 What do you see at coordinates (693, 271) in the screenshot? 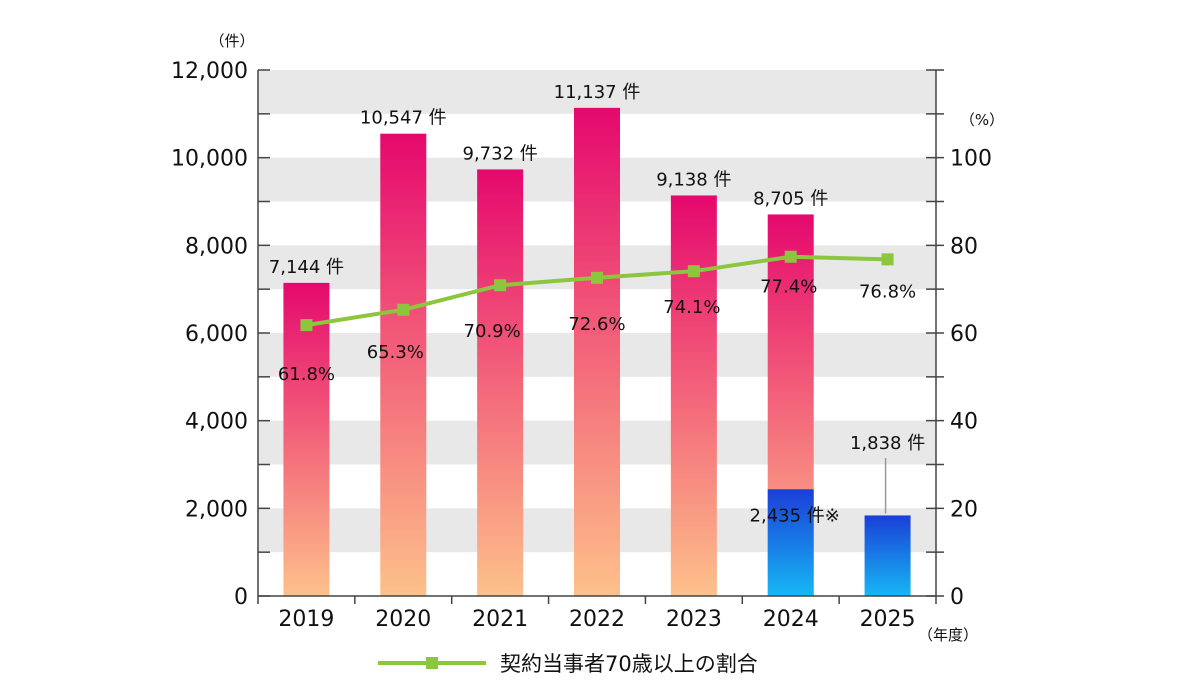
I see `ratio-marker-2023` at bounding box center [693, 271].